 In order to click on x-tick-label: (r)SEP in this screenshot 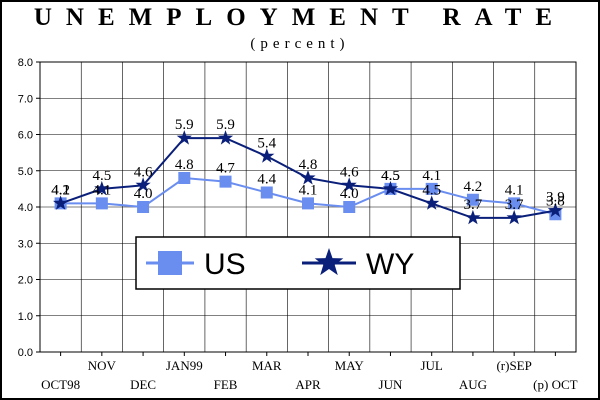, I will do `click(513, 365)`.